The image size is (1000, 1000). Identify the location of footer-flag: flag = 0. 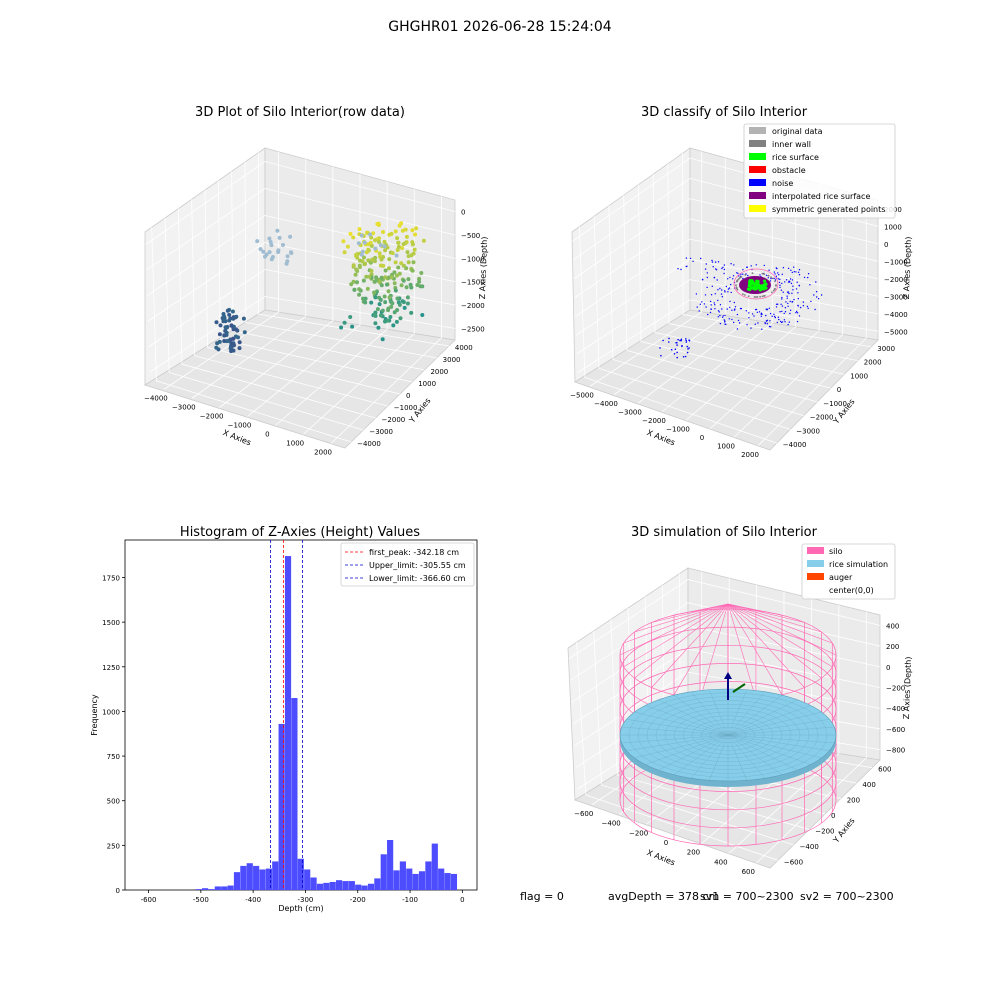
(542, 896).